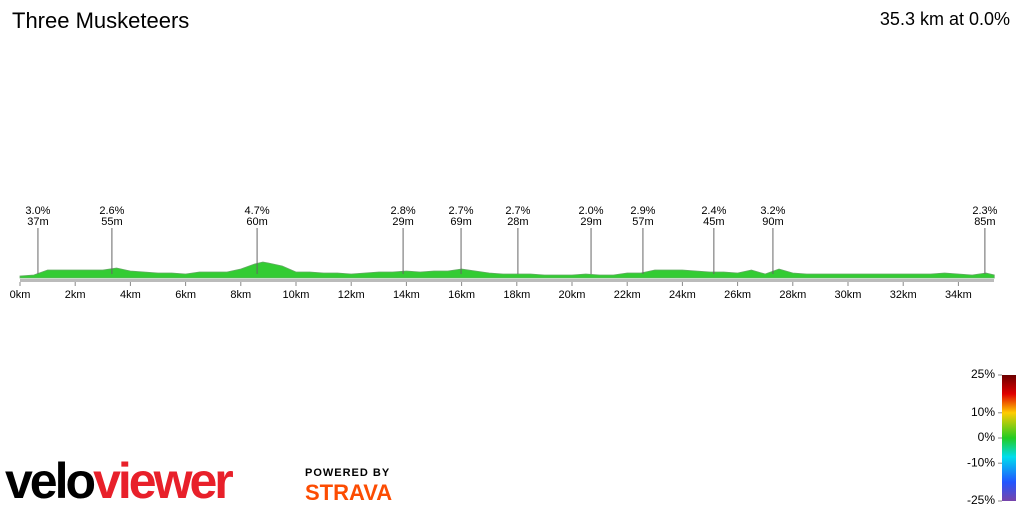 This screenshot has width=1024, height=512. I want to click on colorbar, so click(1009, 438).